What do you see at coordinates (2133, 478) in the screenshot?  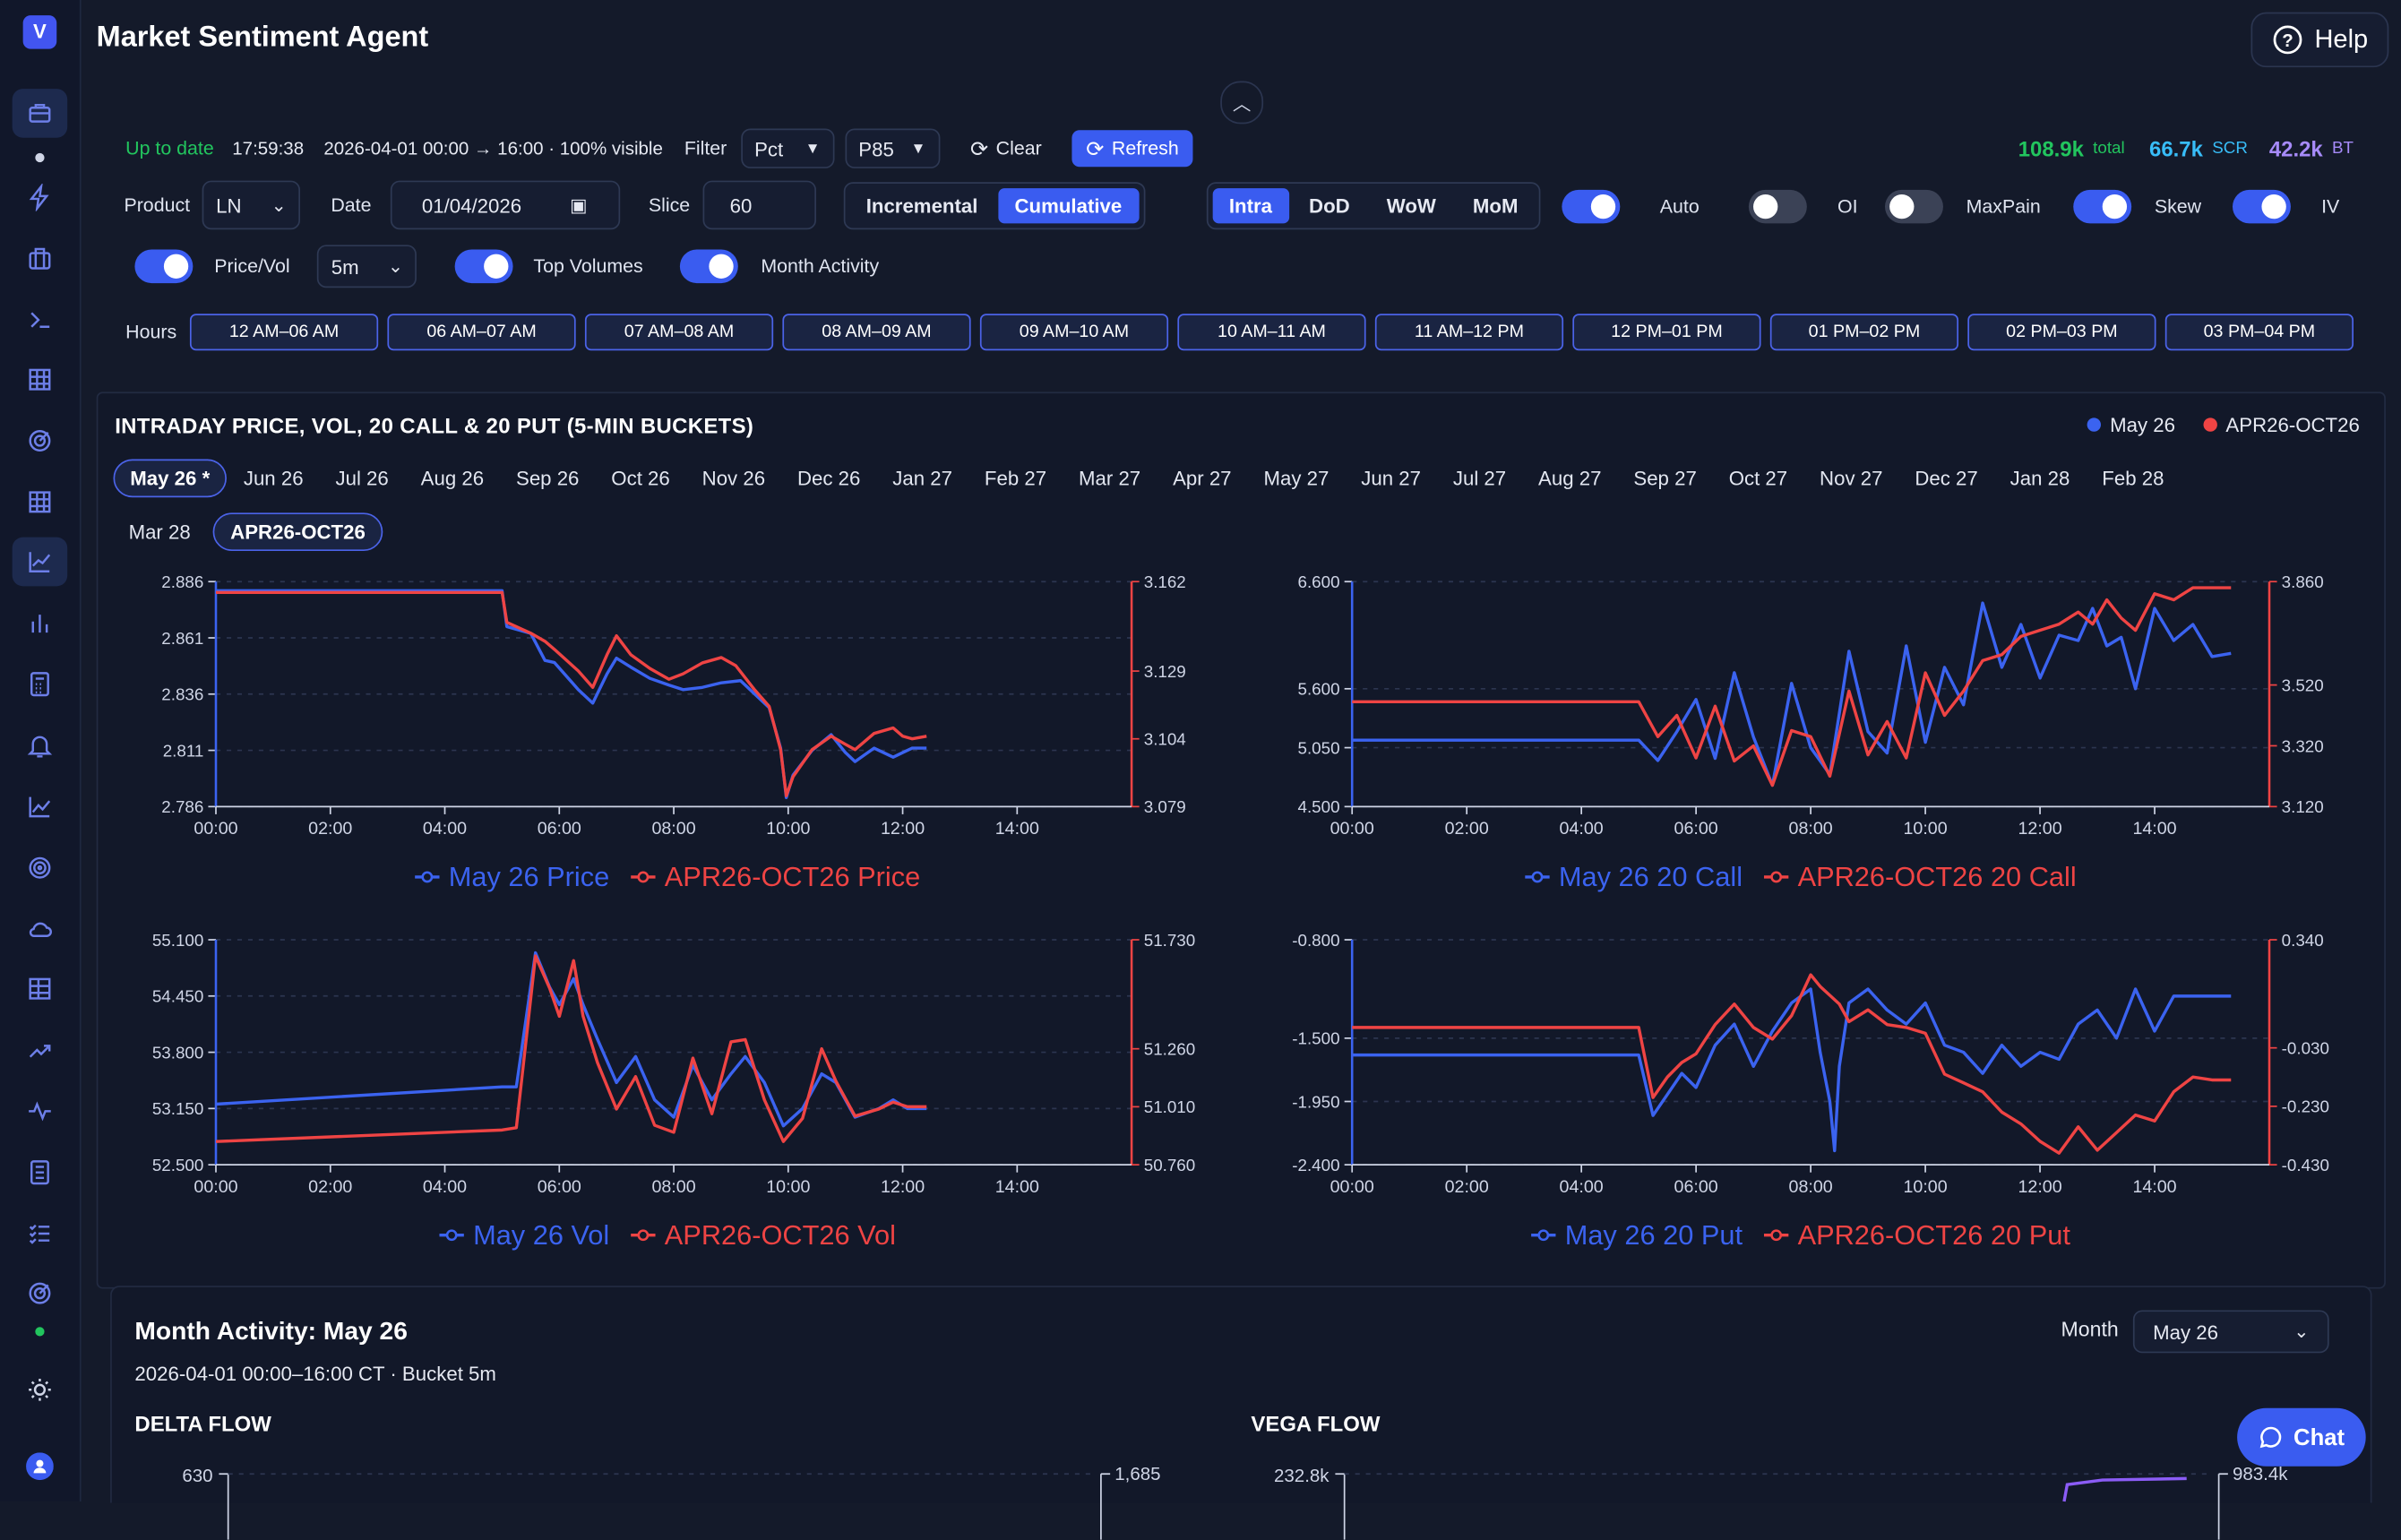 I see `month-tab: Feb 28` at bounding box center [2133, 478].